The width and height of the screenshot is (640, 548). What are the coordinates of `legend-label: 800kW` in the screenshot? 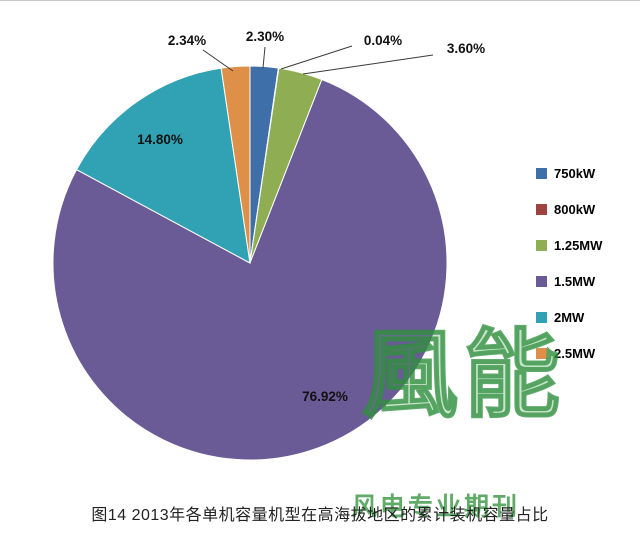 It's located at (575, 209).